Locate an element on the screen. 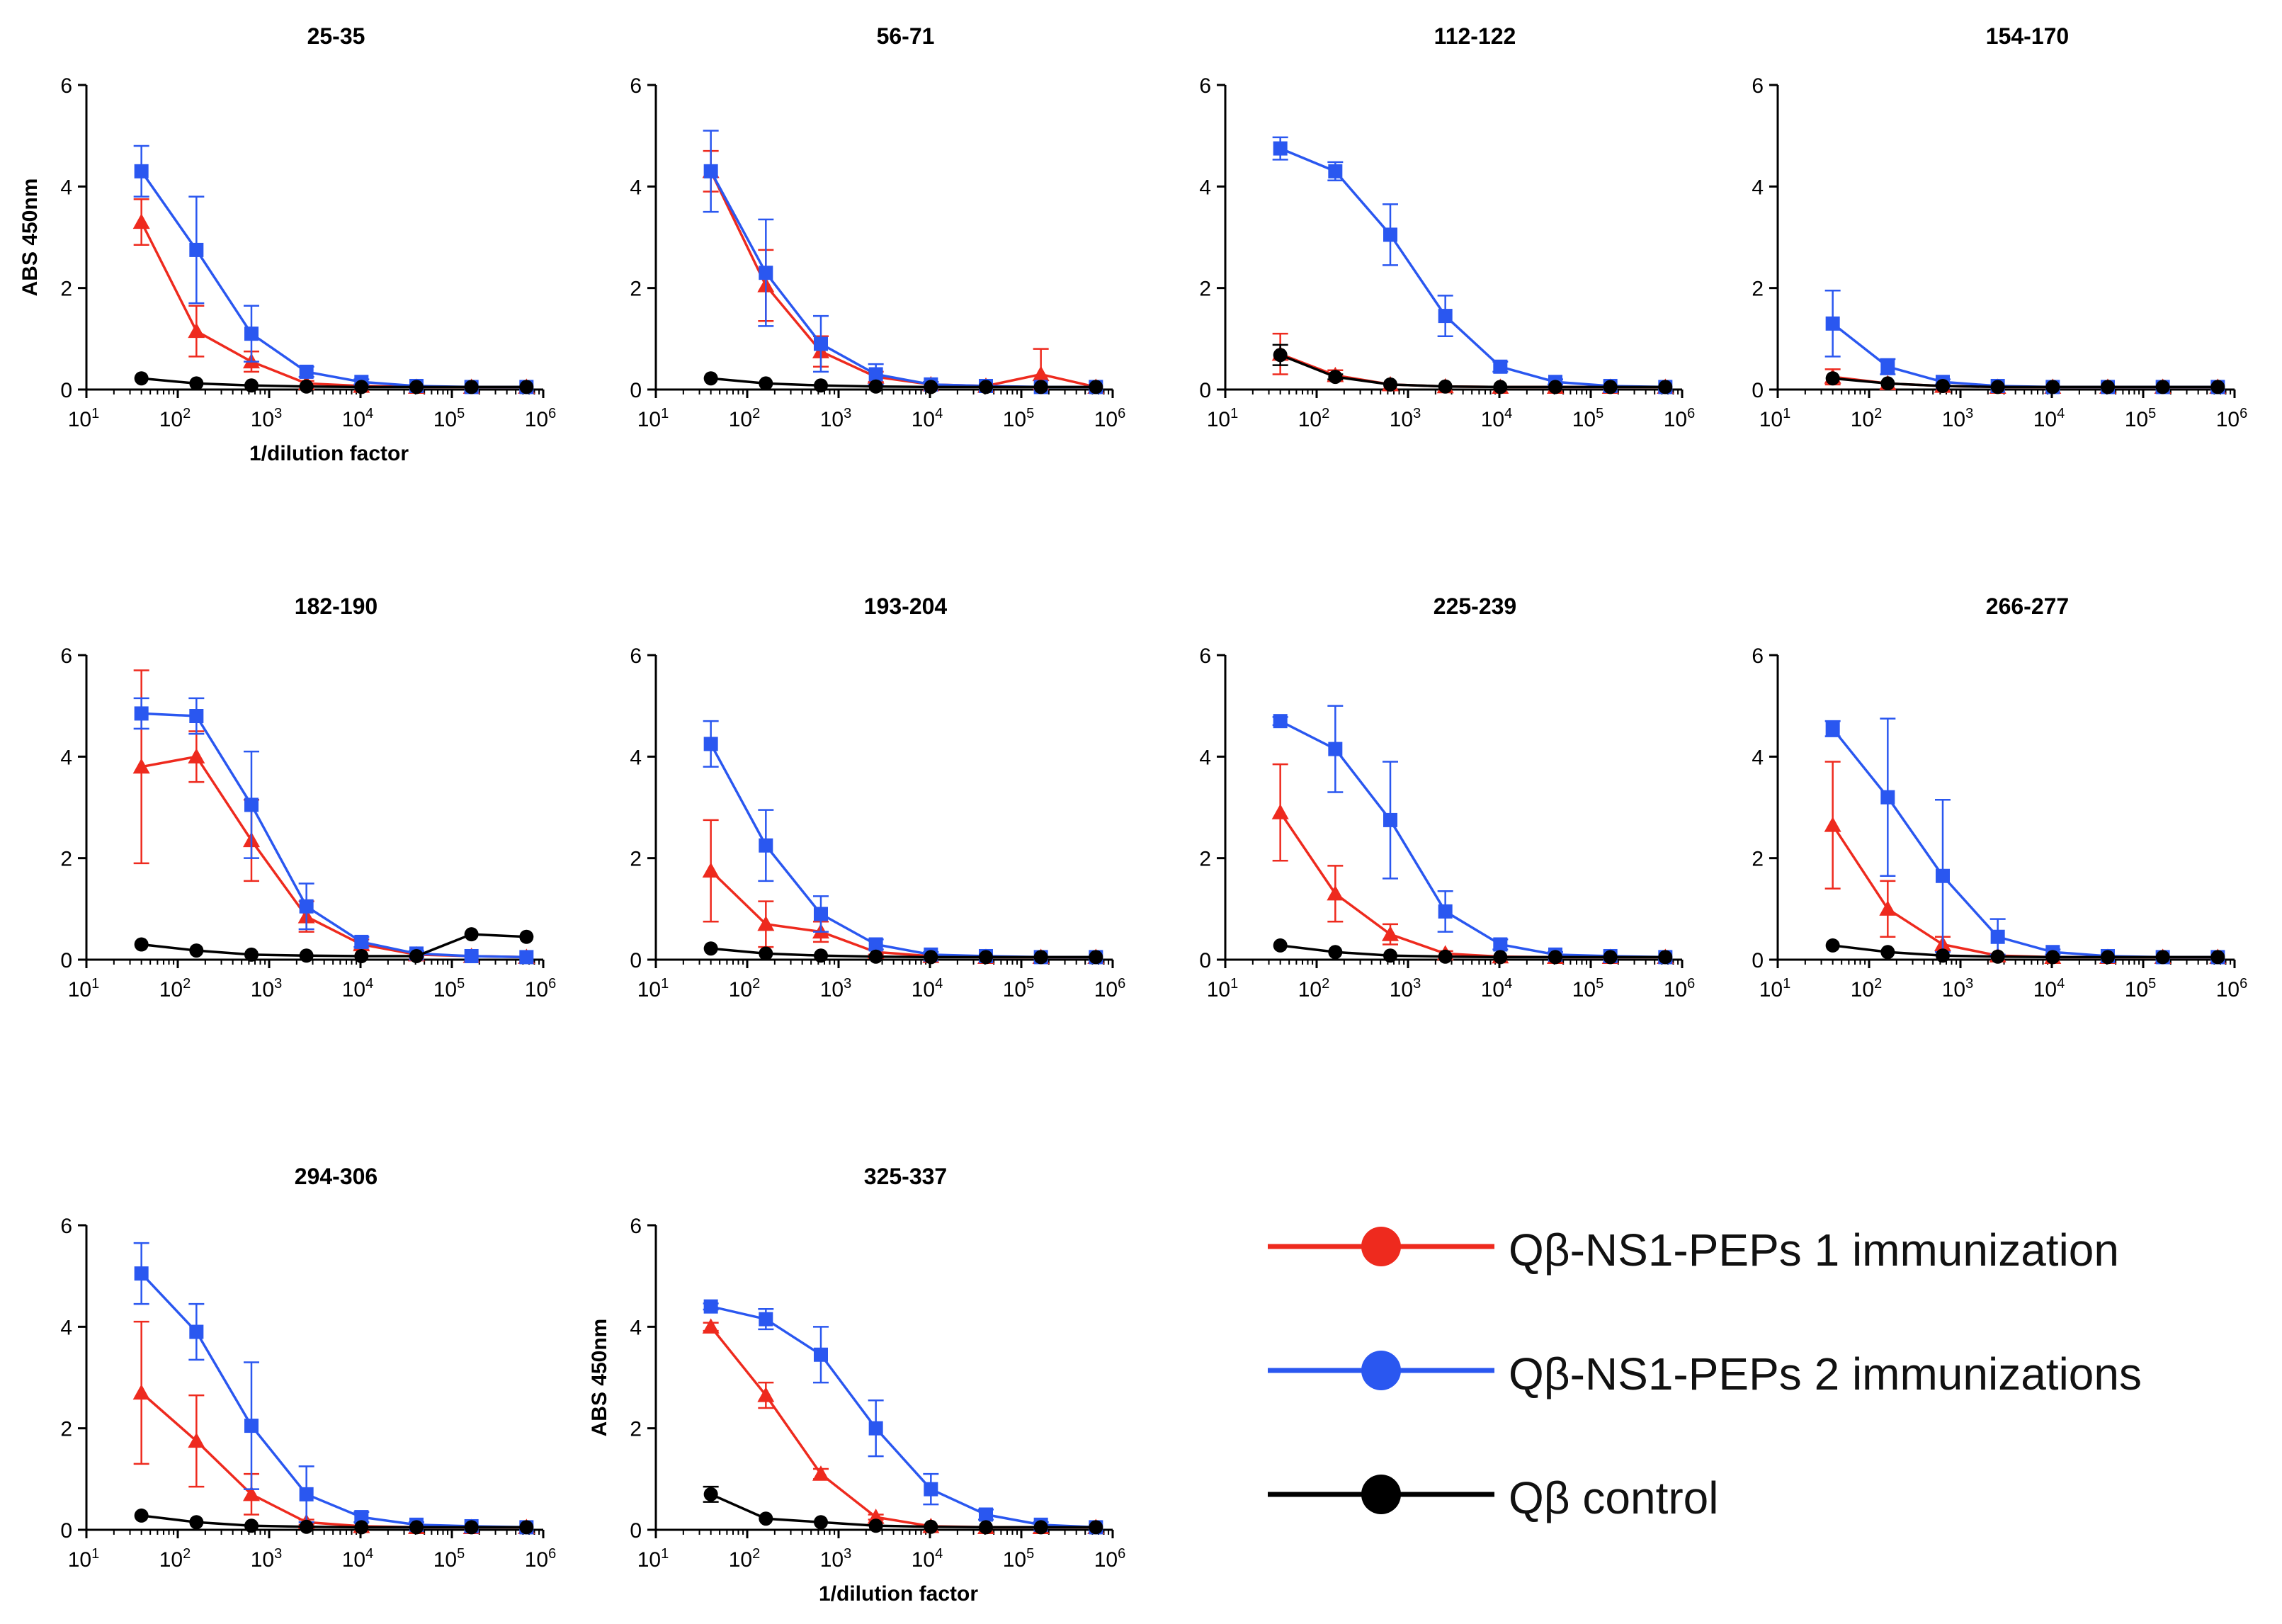 Image resolution: width=2282 pixels, height=1624 pixels. chart-title: 56-71 is located at coordinates (906, 36).